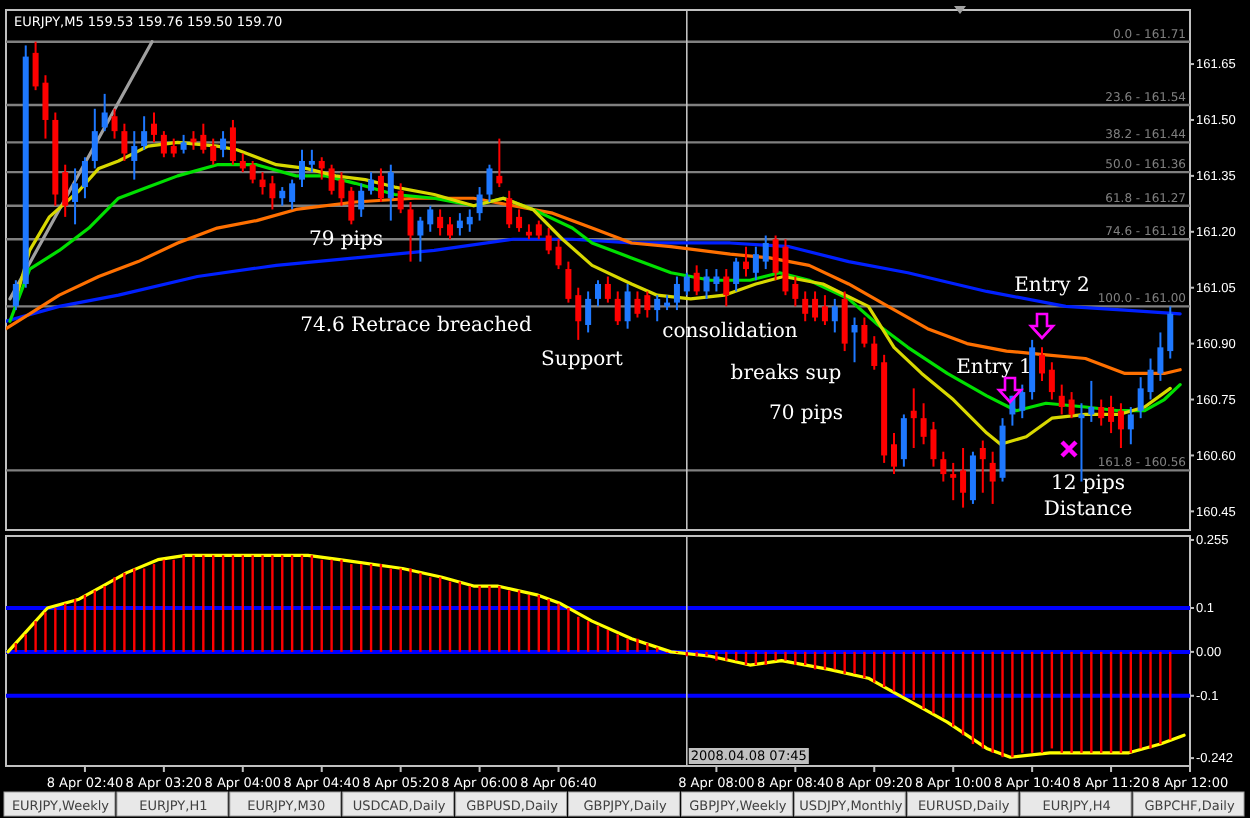 The width and height of the screenshot is (1250, 818). What do you see at coordinates (994, 368) in the screenshot?
I see `annotation: Entry 1` at bounding box center [994, 368].